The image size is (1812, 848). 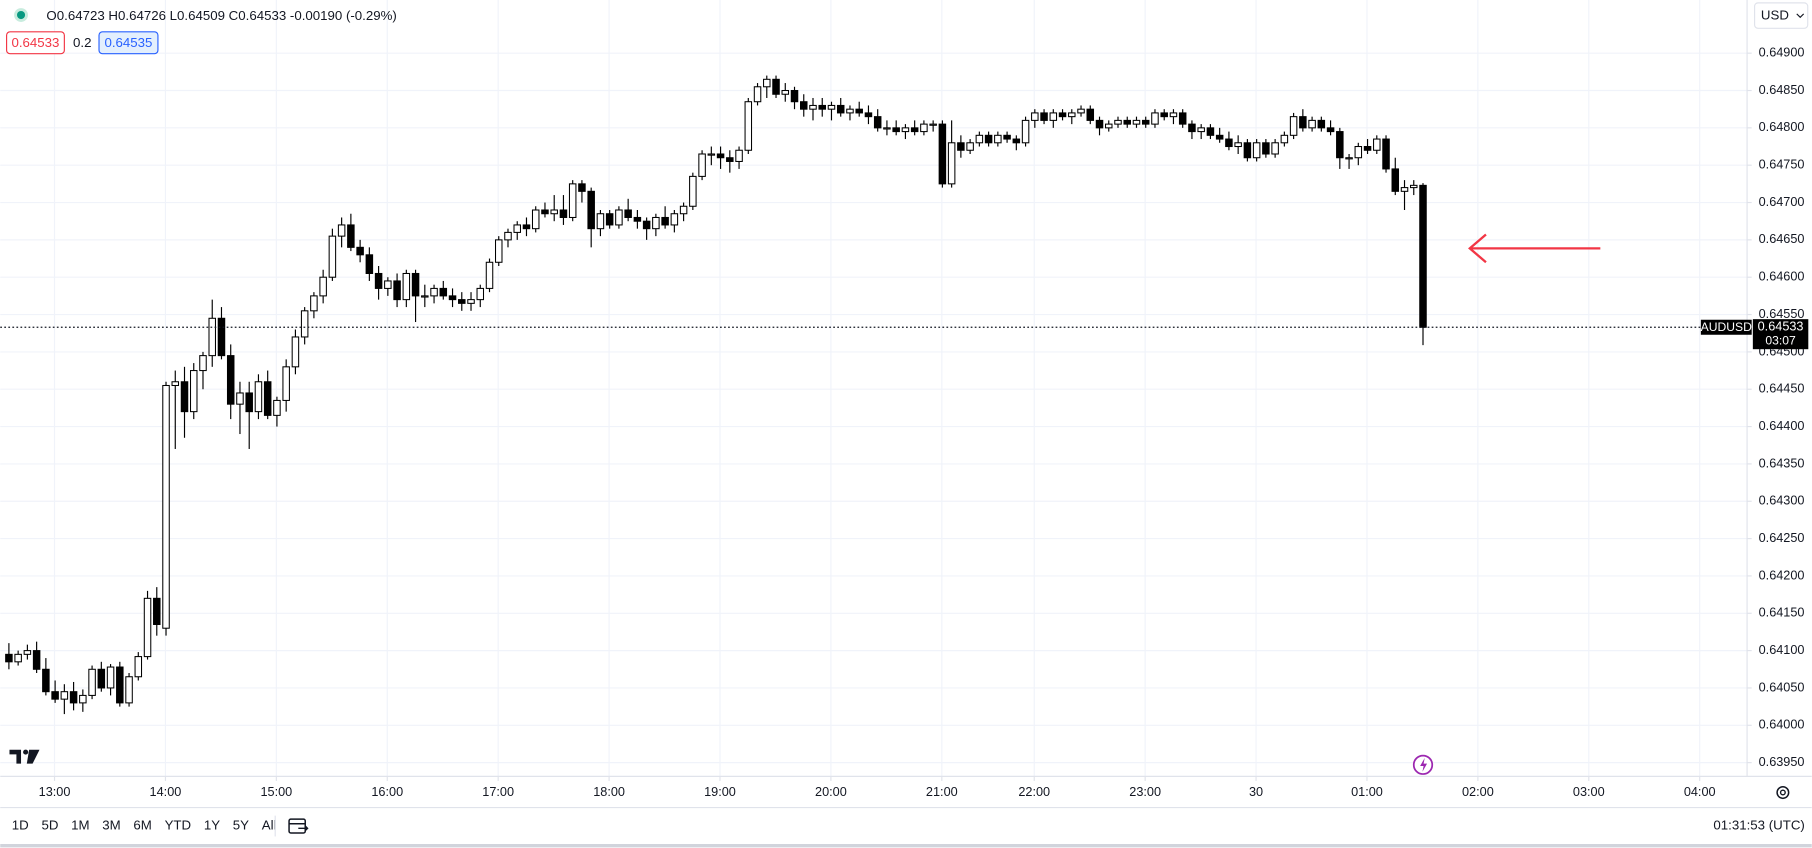 What do you see at coordinates (1423, 764) in the screenshot?
I see `event-icon` at bounding box center [1423, 764].